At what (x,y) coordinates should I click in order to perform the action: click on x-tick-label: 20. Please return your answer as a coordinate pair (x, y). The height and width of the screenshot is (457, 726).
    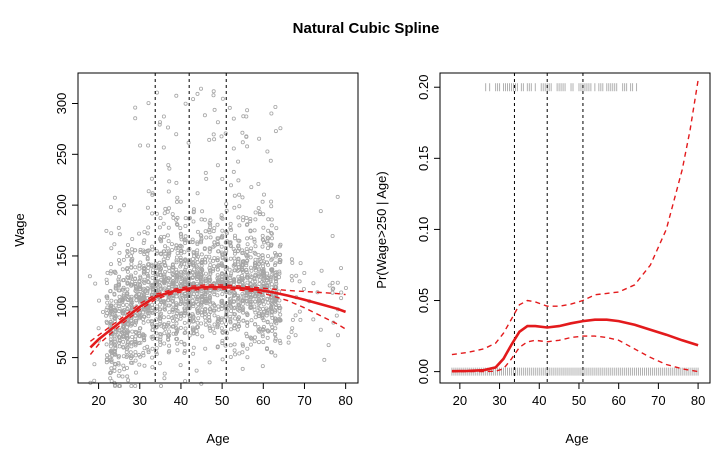
    Looking at the image, I should click on (460, 400).